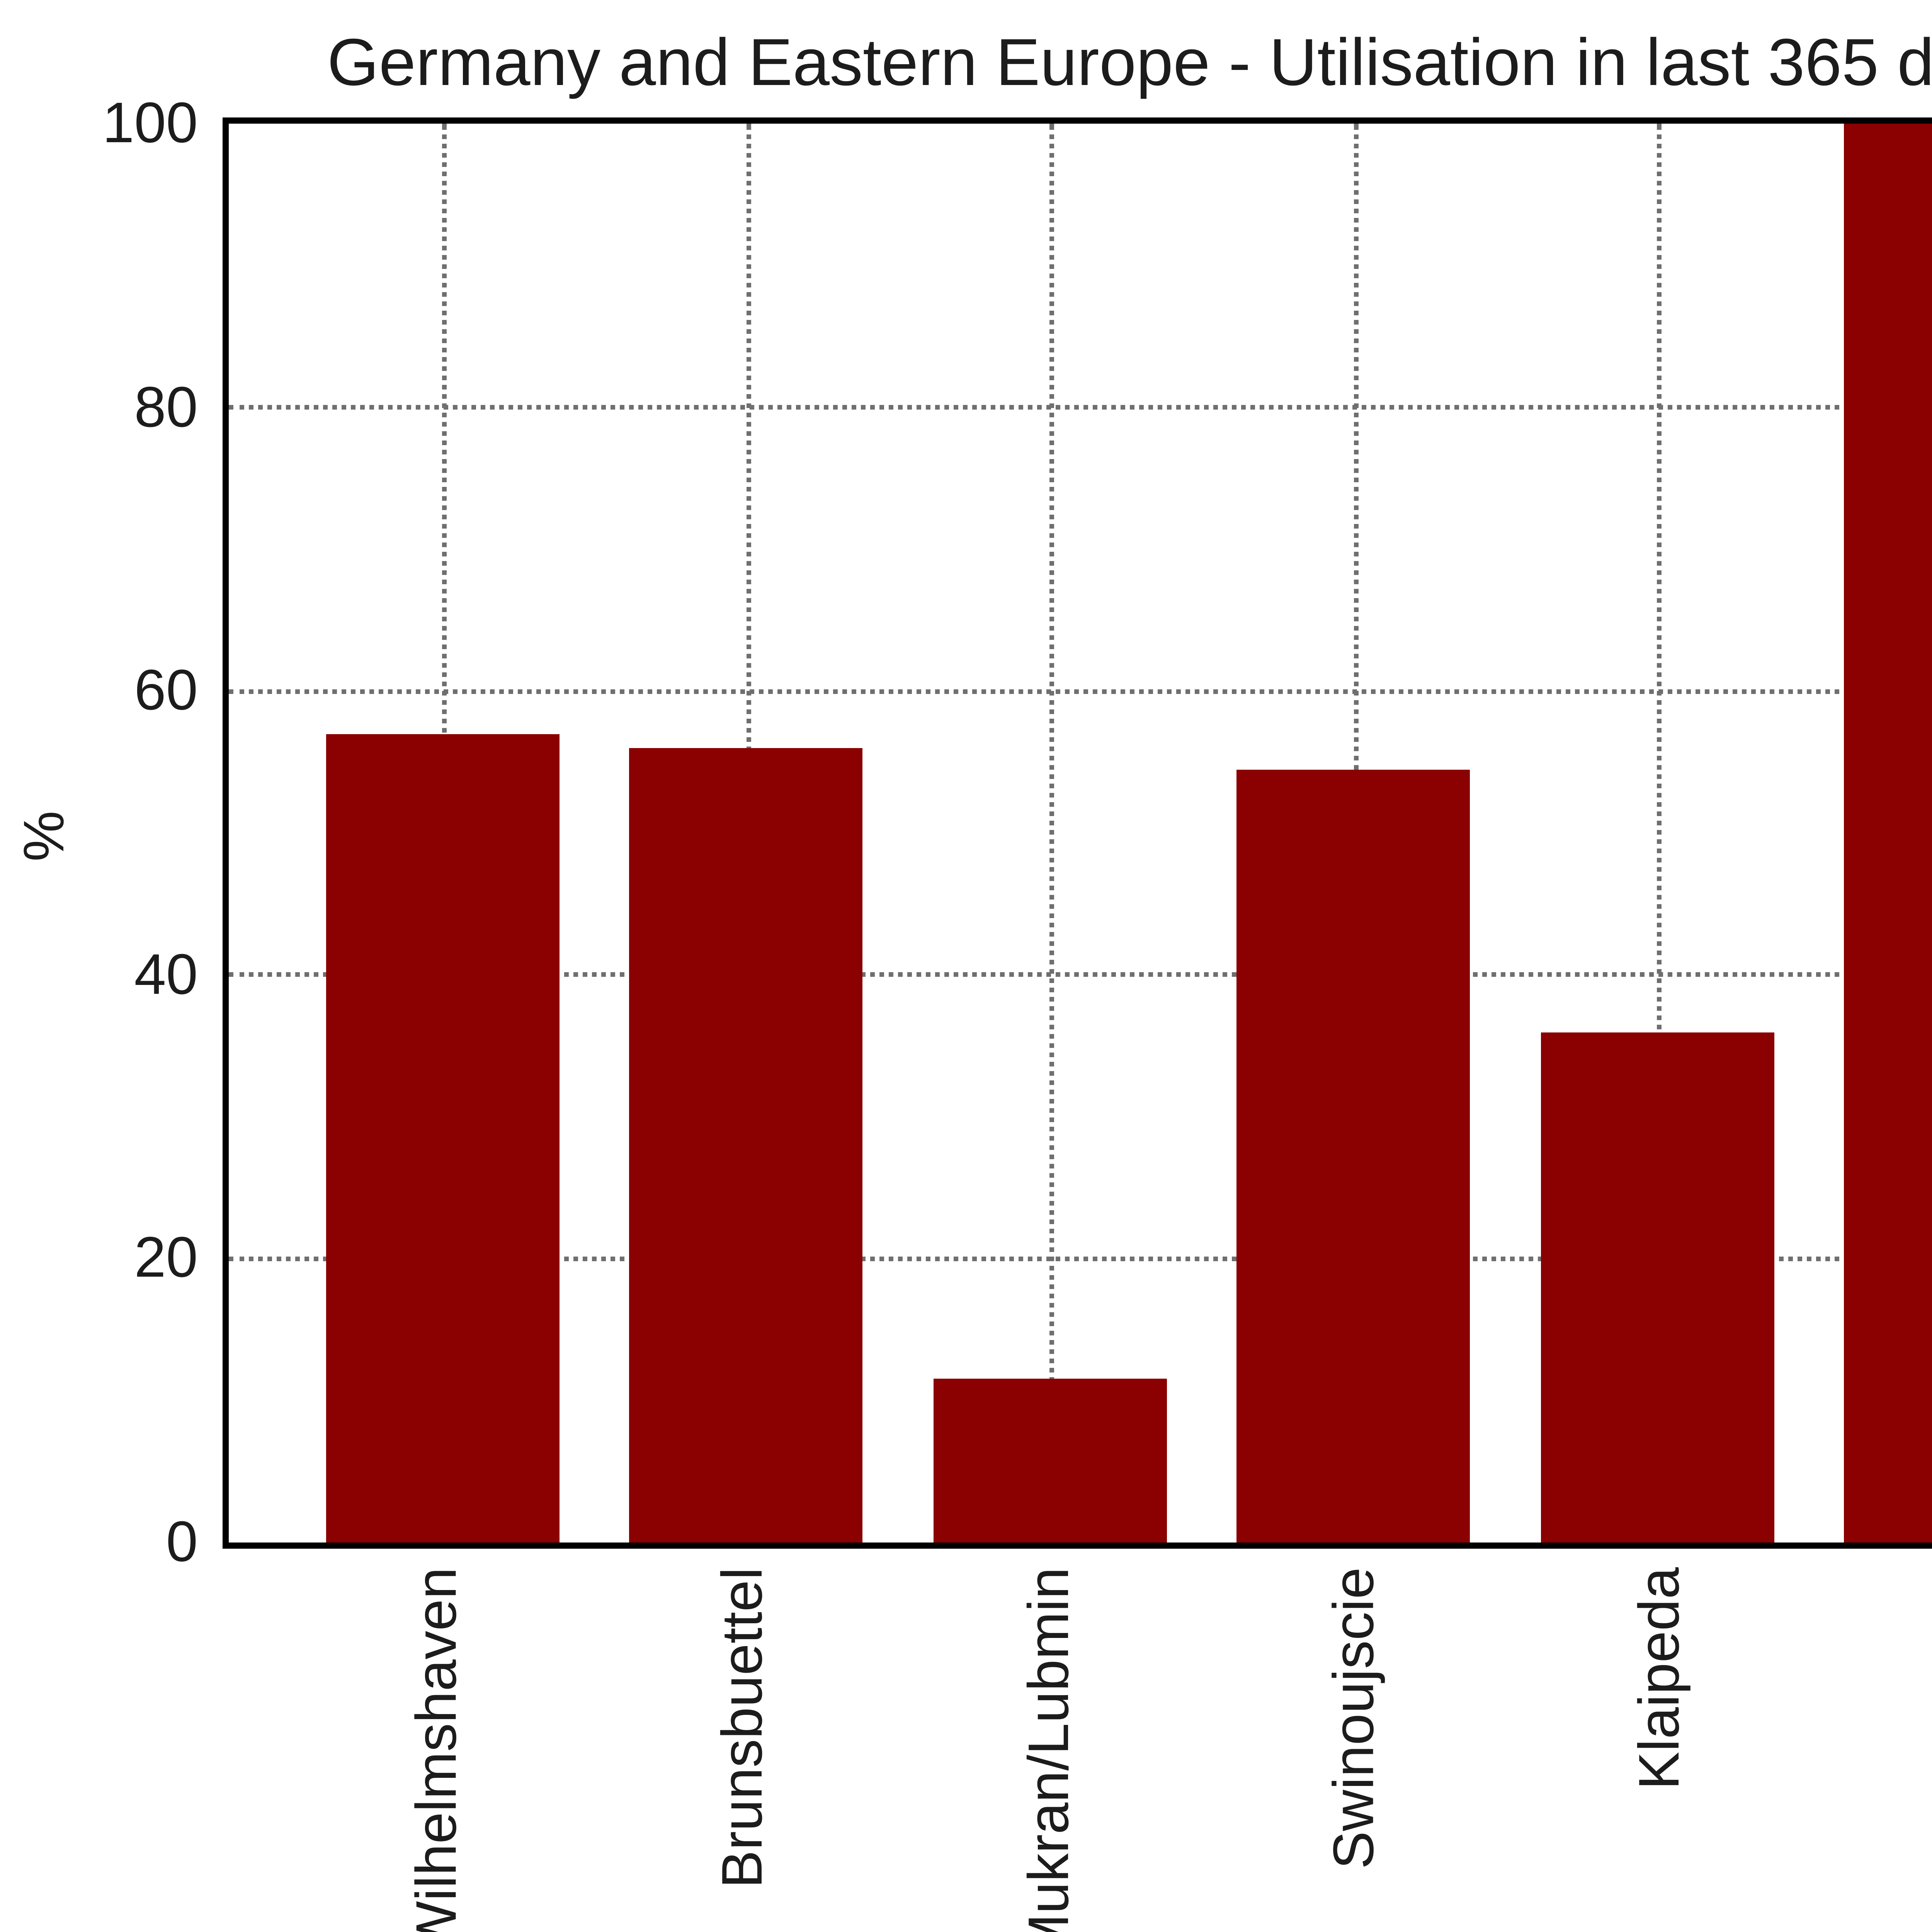  I want to click on category-slot-swinoujscie, so click(1354, 834).